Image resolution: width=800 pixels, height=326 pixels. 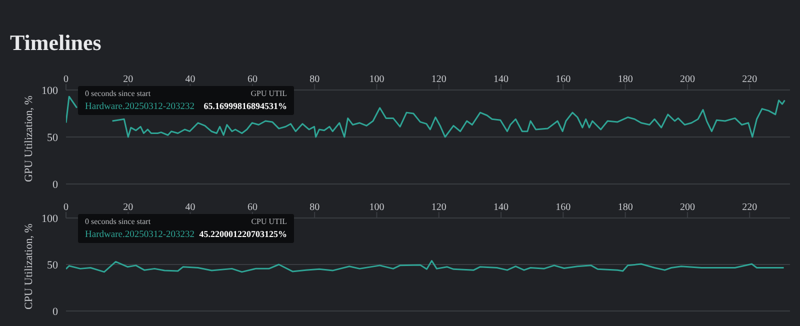 What do you see at coordinates (425, 266) in the screenshot?
I see `line-series` at bounding box center [425, 266].